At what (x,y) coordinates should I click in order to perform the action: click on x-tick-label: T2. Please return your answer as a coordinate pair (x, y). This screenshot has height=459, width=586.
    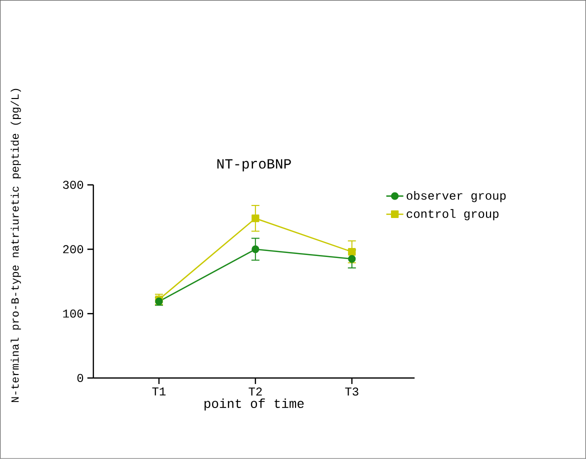
    Looking at the image, I should click on (255, 392).